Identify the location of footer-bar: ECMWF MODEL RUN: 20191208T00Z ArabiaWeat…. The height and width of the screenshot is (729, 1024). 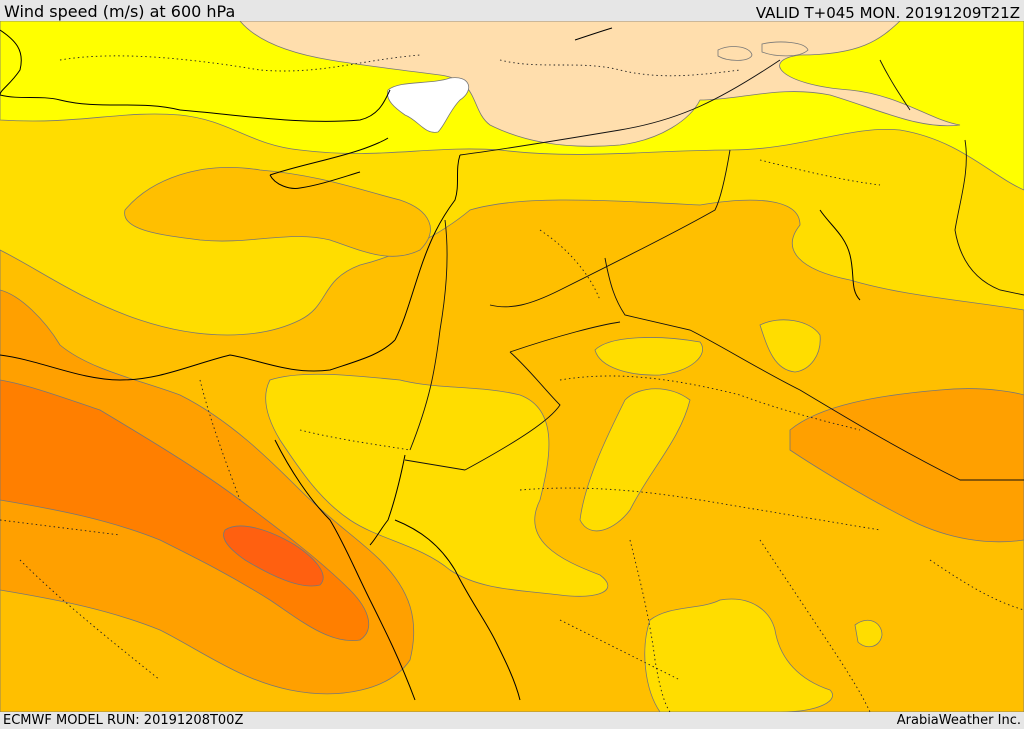
(512, 720).